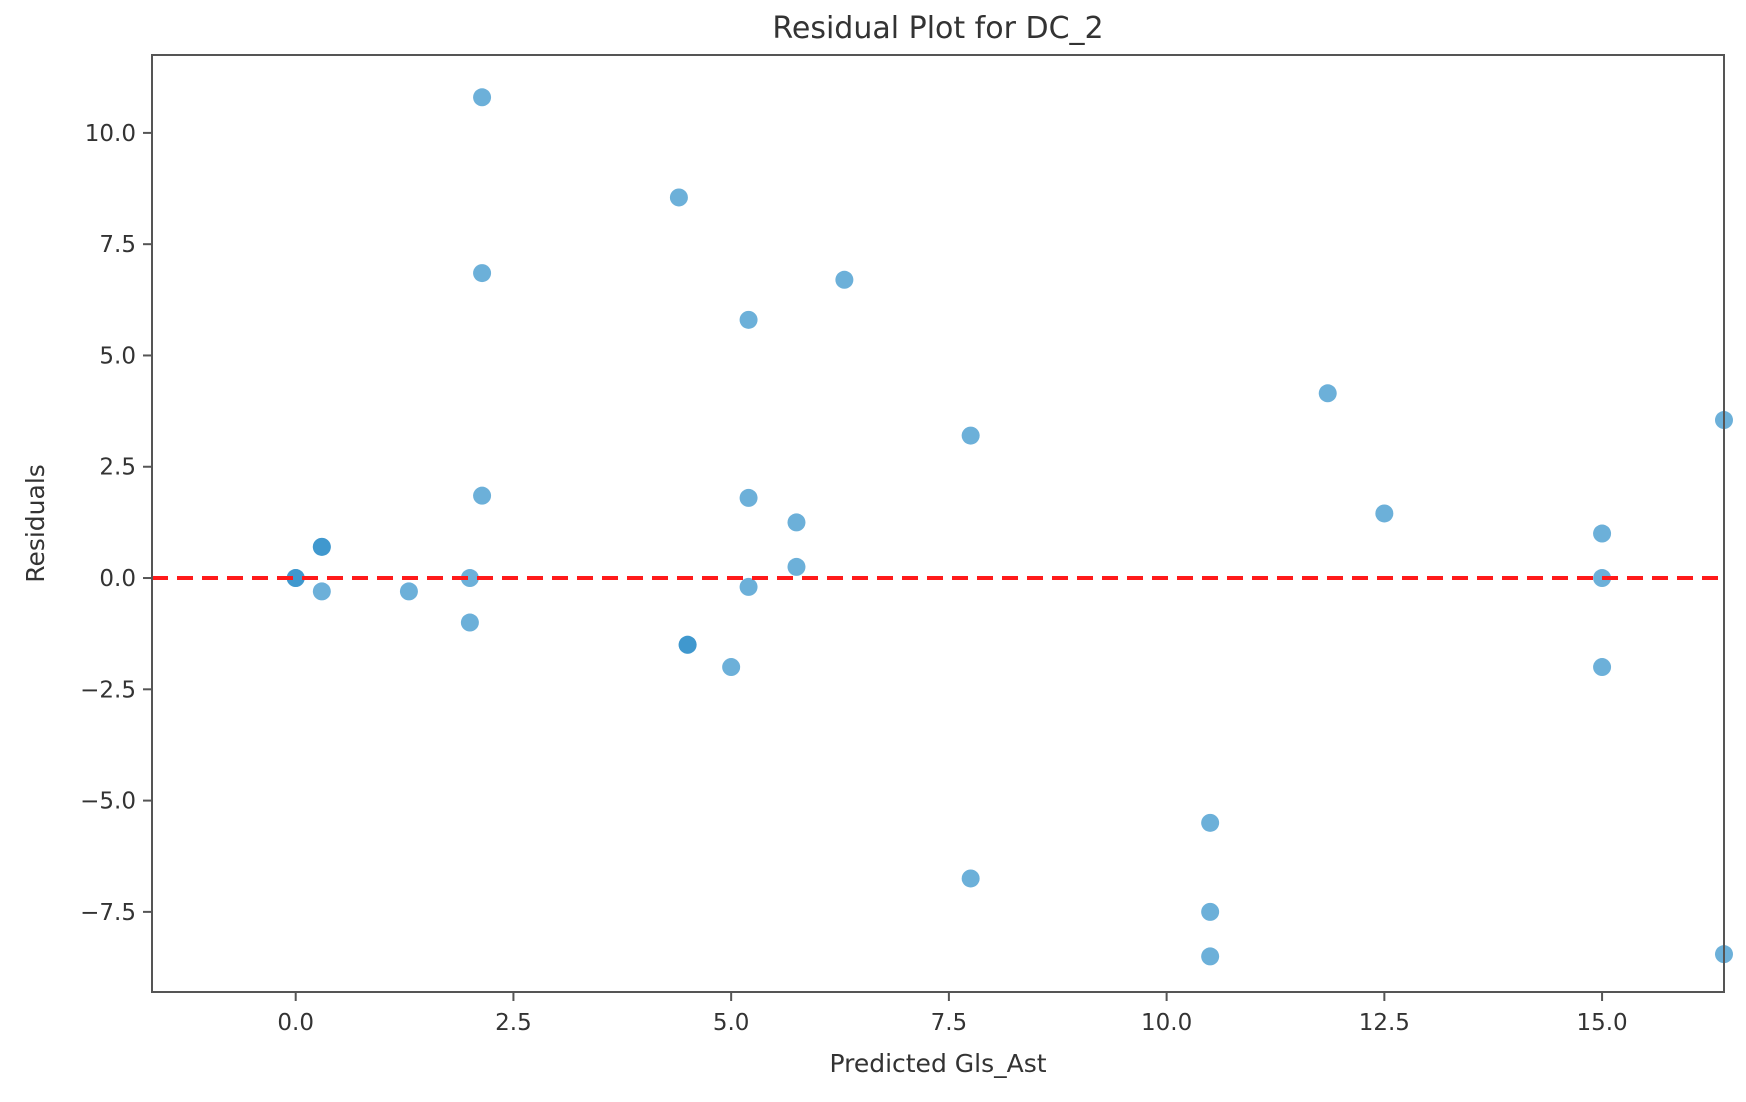  What do you see at coordinates (937, 1063) in the screenshot?
I see `x-axis-title: Predicted Gls_Ast` at bounding box center [937, 1063].